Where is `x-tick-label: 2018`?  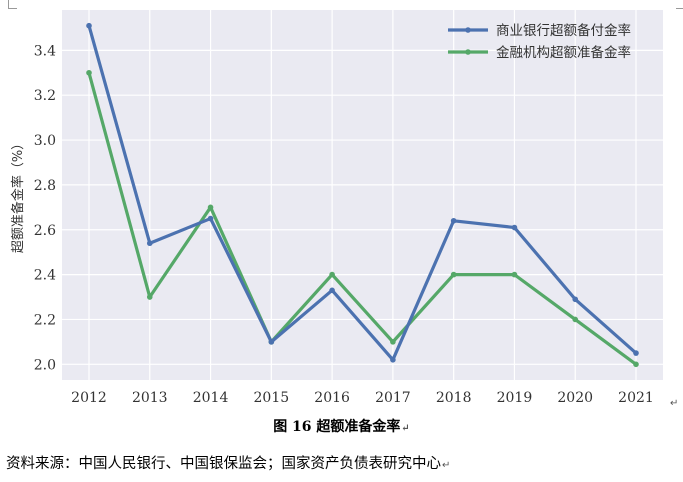
x-tick-label: 2018 is located at coordinates (454, 398).